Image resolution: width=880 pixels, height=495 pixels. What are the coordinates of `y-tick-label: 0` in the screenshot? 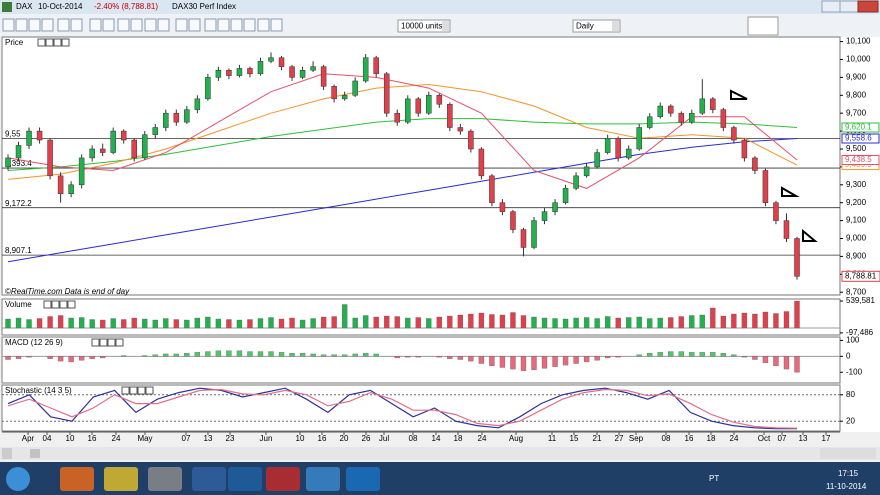 It's located at (848, 355).